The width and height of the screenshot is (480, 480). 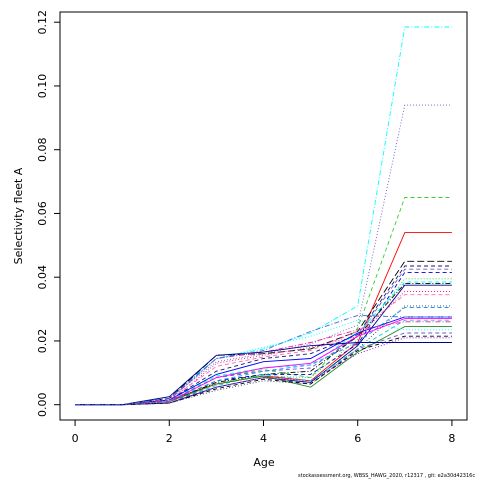 What do you see at coordinates (18, 215) in the screenshot?
I see `y-axis-label: Selectivity fleet A` at bounding box center [18, 215].